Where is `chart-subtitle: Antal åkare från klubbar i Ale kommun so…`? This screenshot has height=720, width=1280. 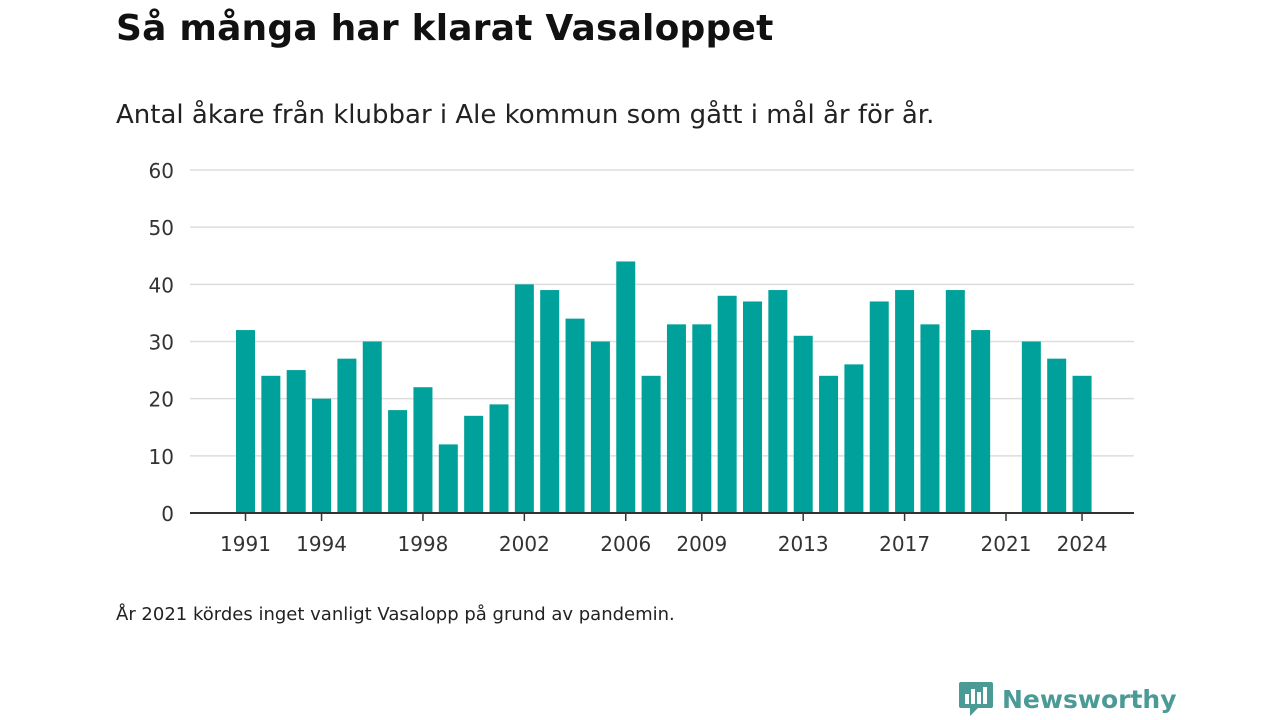
chart-subtitle: Antal åkare från klubbar i Ale kommun so… is located at coordinates (525, 115).